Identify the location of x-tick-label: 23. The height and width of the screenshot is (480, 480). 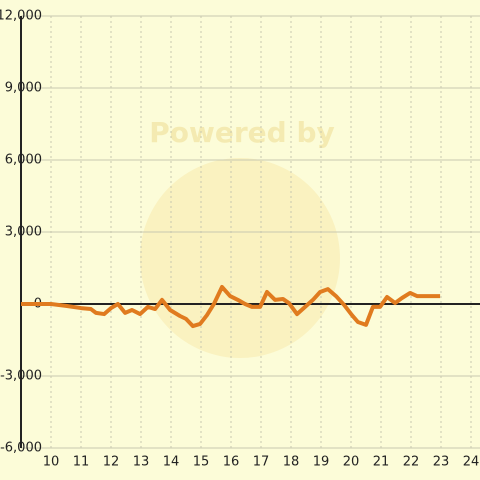
(441, 462).